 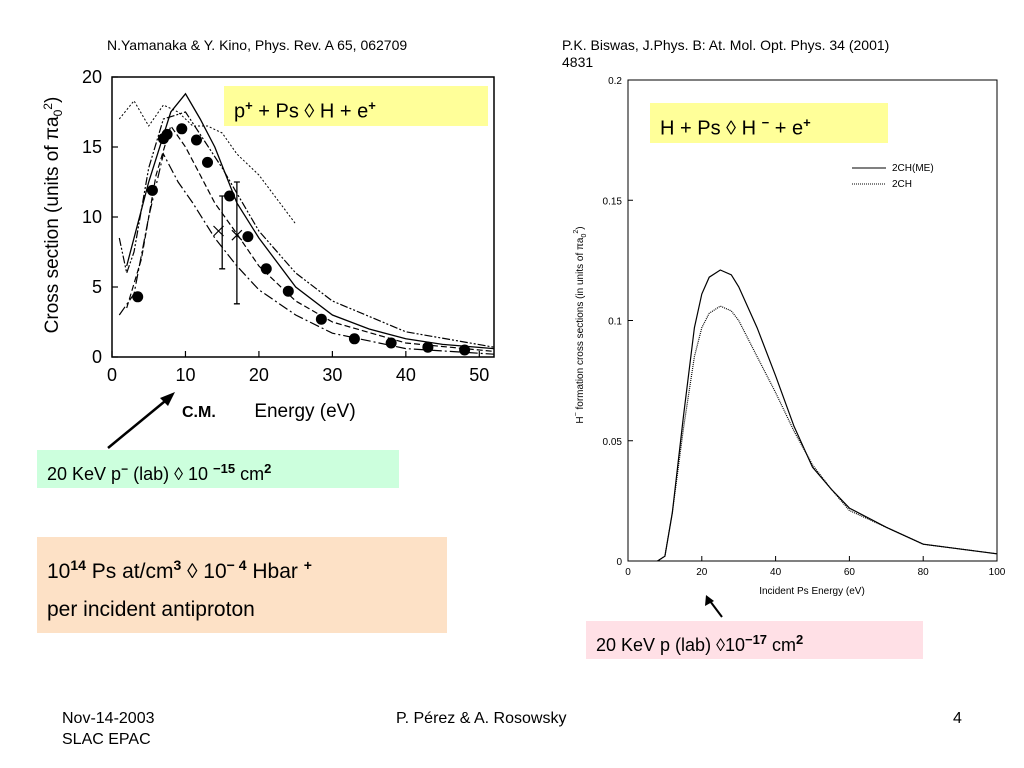 What do you see at coordinates (481, 718) in the screenshot?
I see `footer-authors: P. Pérez & A. Rosowsky` at bounding box center [481, 718].